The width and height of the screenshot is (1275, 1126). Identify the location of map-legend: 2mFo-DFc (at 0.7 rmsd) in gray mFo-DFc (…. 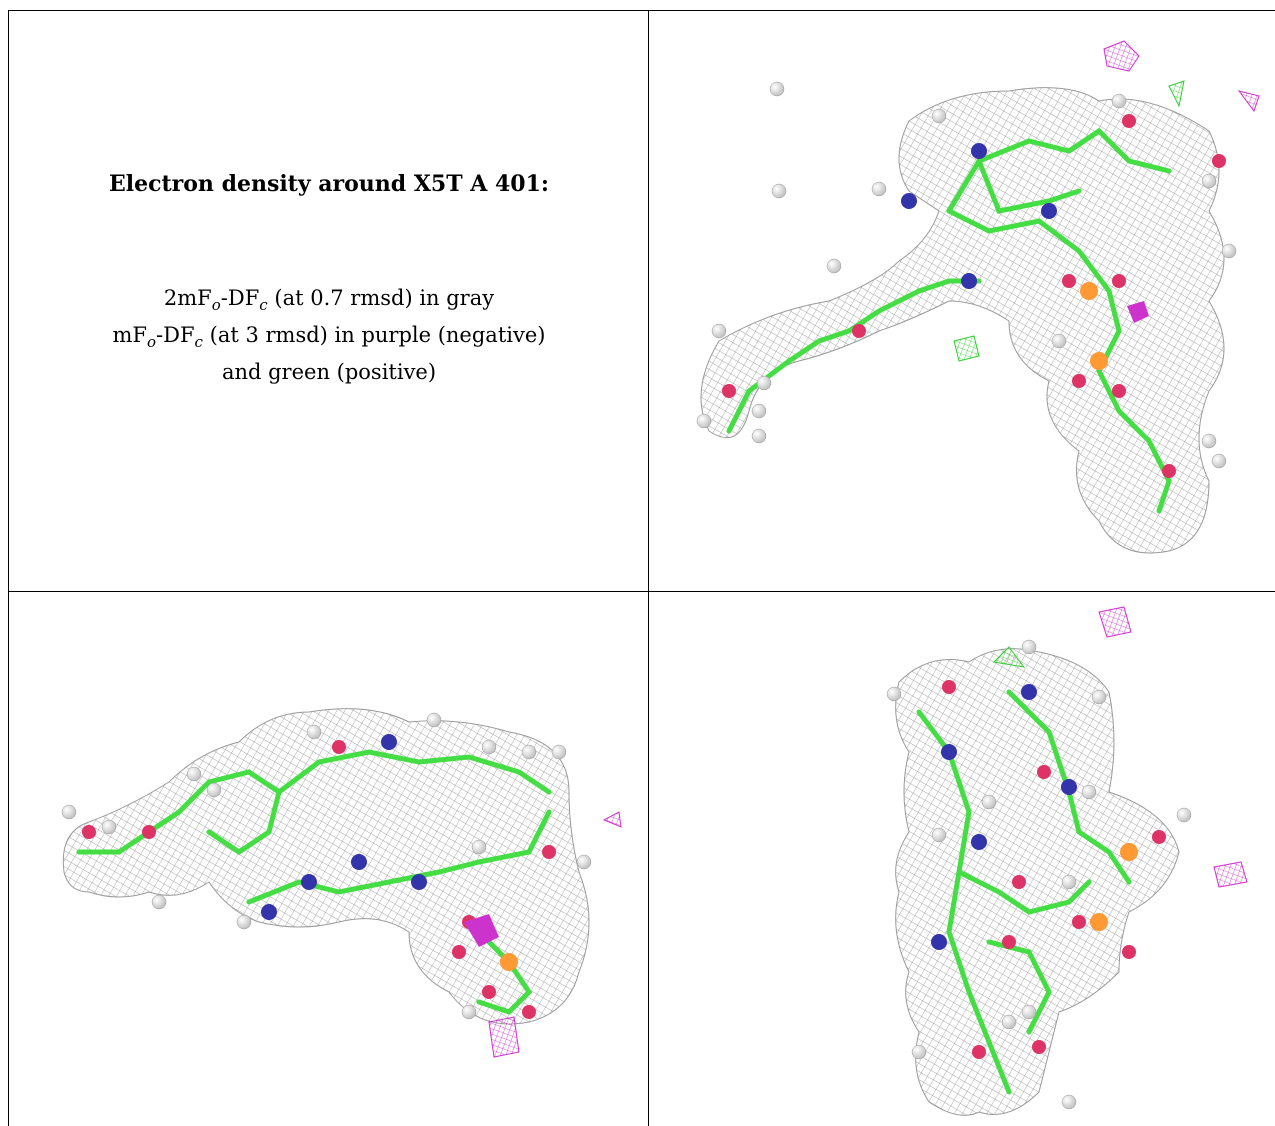
(328, 335).